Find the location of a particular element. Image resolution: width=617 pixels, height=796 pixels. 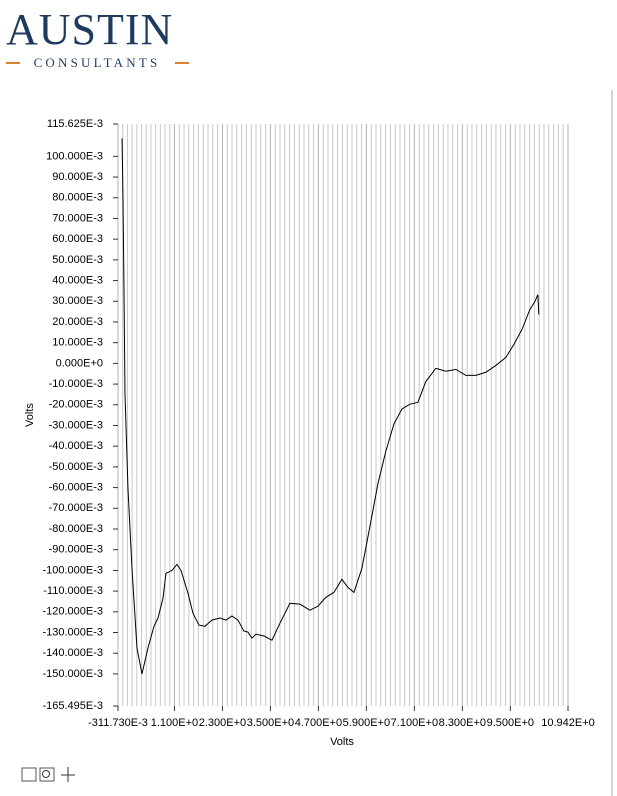

y-tick-label: -90.000E-3 is located at coordinates (76, 550).